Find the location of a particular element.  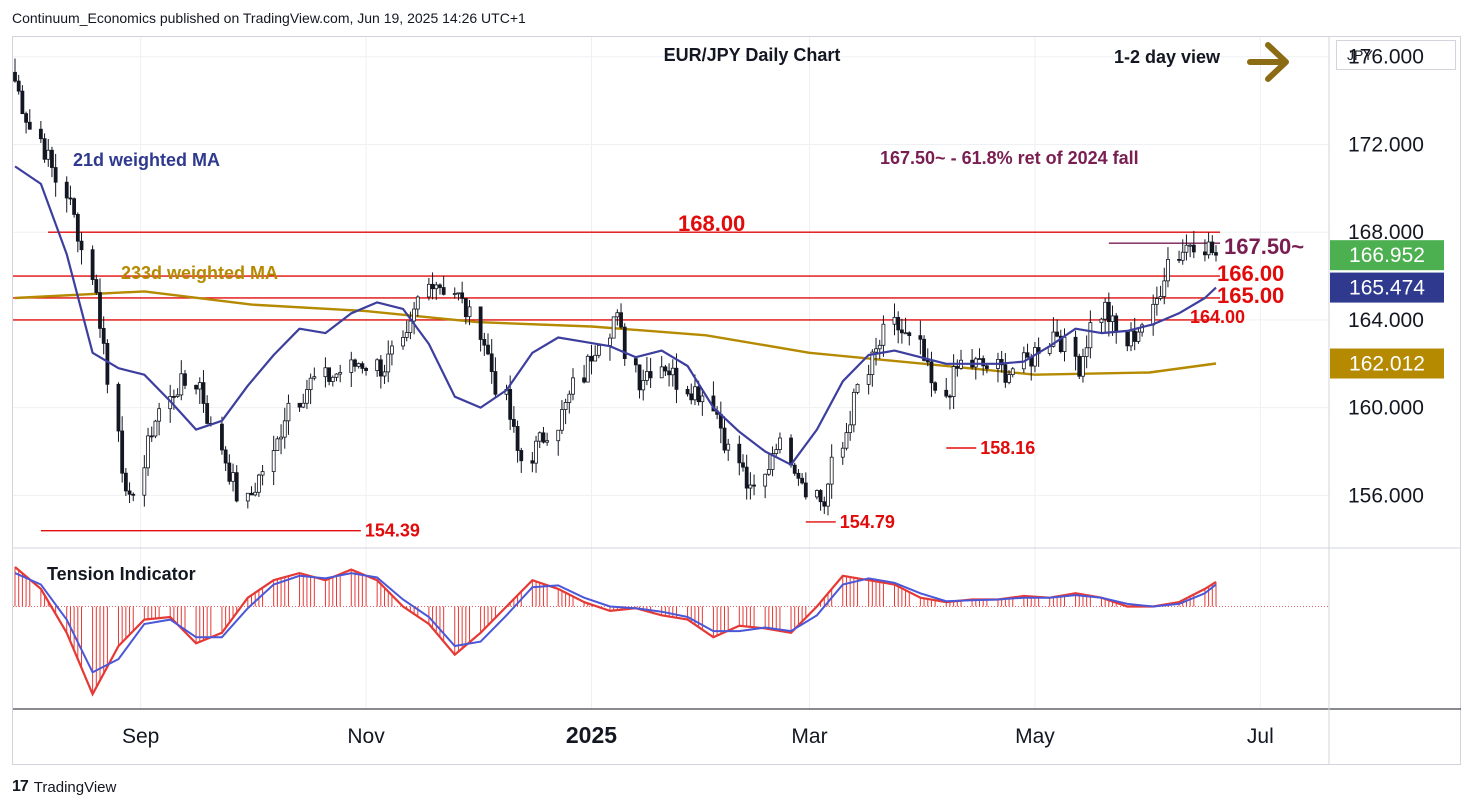

tradingview-logo: 17 TradingView is located at coordinates (64, 787).